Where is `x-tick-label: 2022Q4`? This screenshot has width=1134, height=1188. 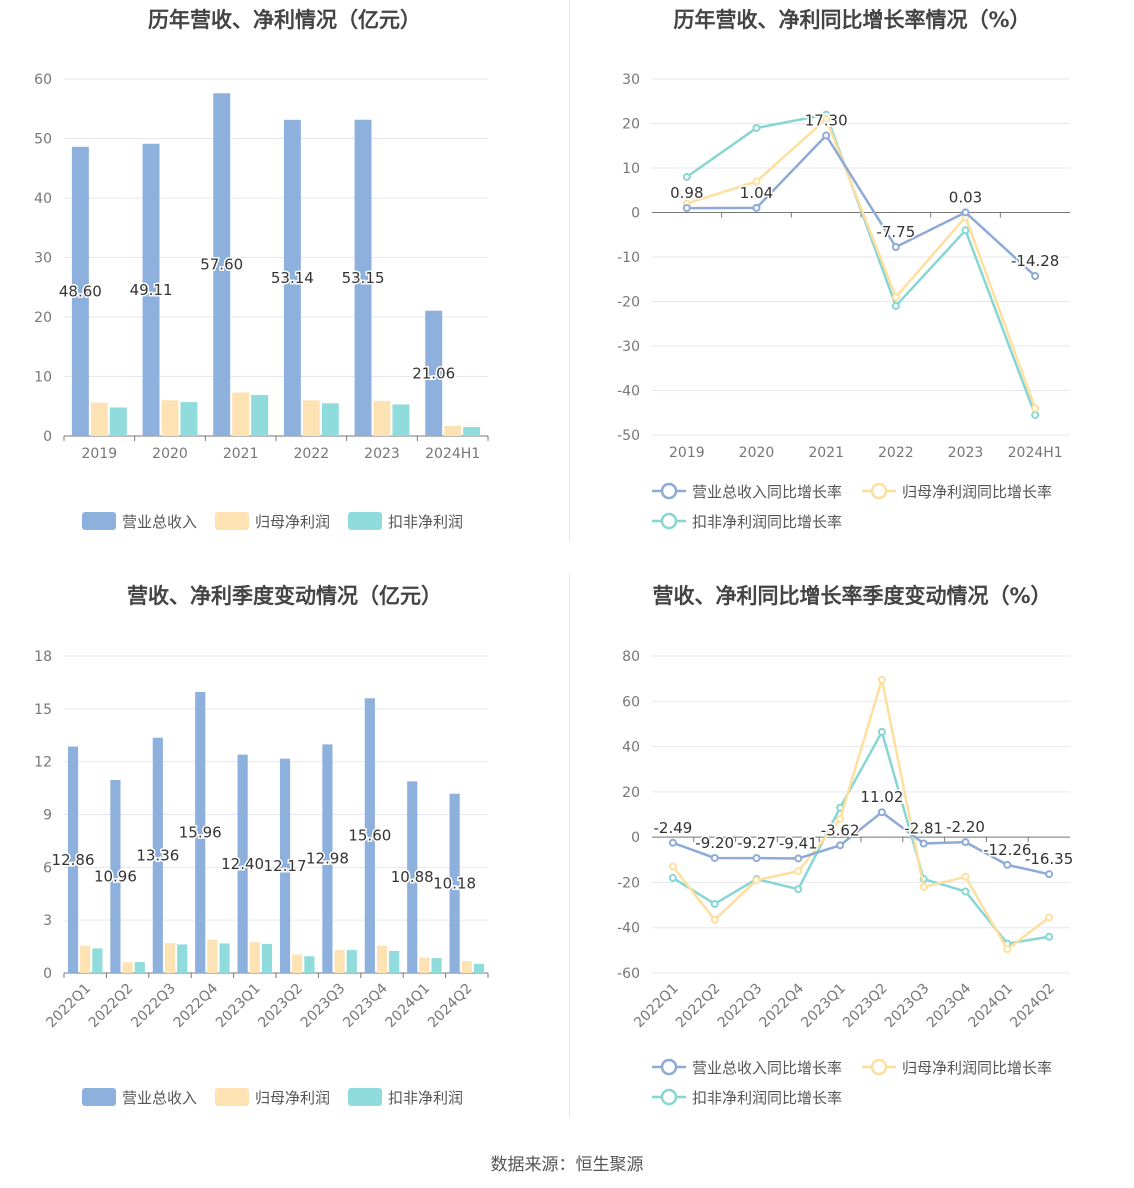
x-tick-label: 2022Q4 is located at coordinates (196, 1005).